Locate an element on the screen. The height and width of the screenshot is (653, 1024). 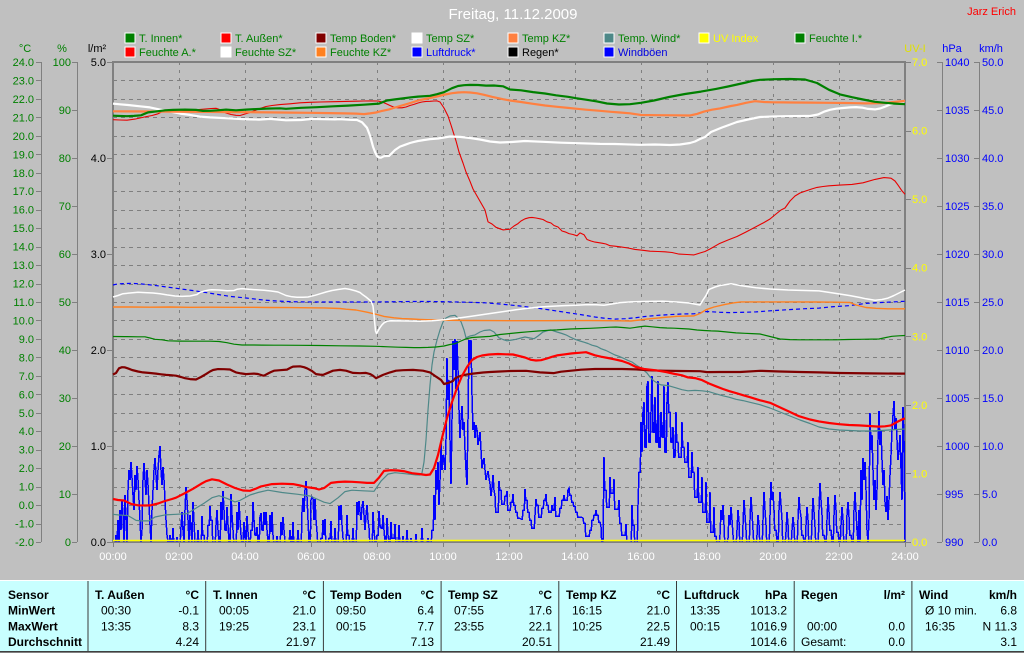
svg-text: Freitag, 11.12.2009 is located at coordinates (513, 14).